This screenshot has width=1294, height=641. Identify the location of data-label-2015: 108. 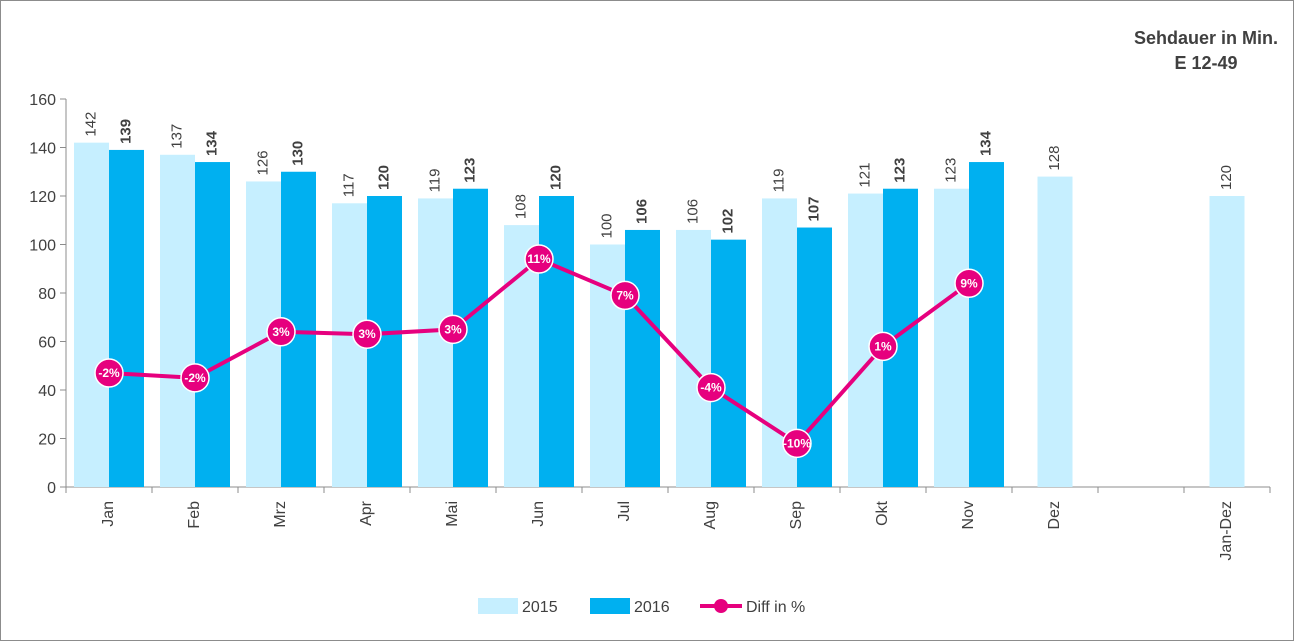
(520, 206).